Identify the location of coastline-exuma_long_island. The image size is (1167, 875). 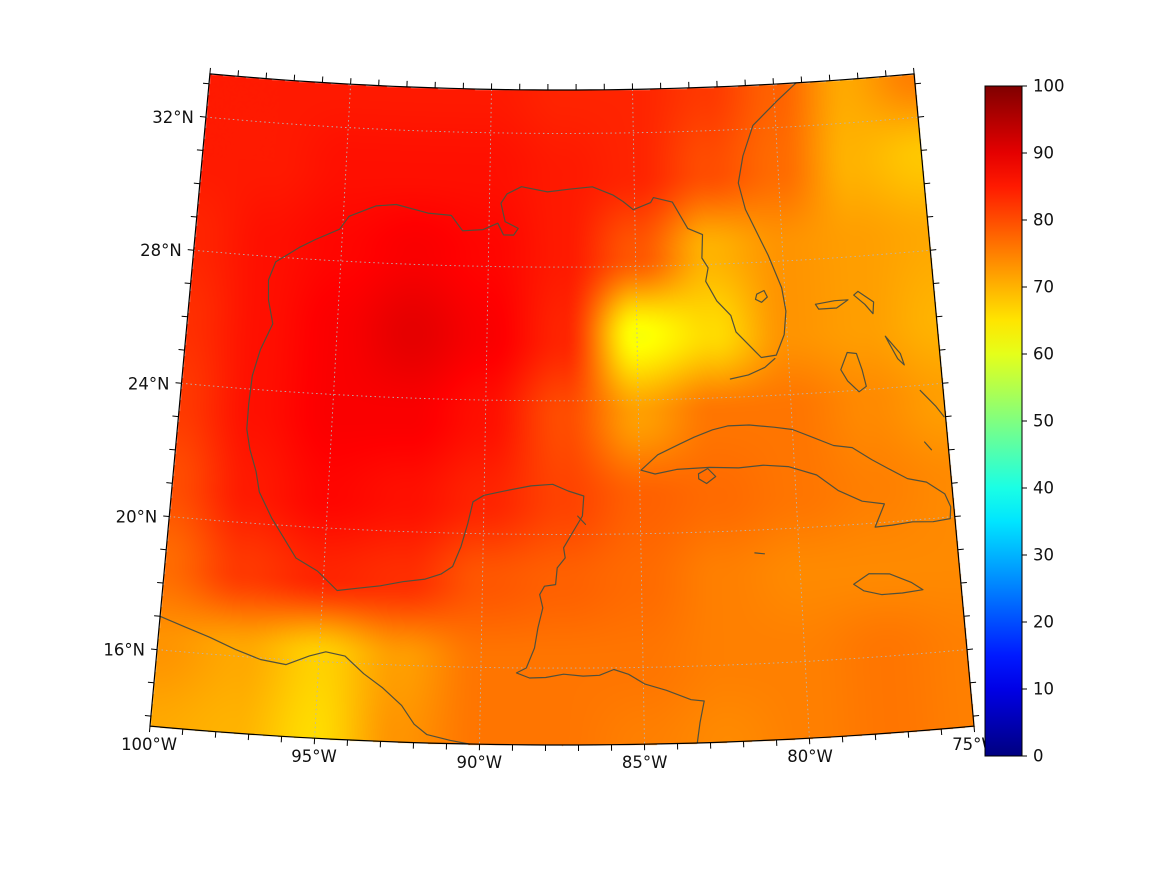
(932, 403).